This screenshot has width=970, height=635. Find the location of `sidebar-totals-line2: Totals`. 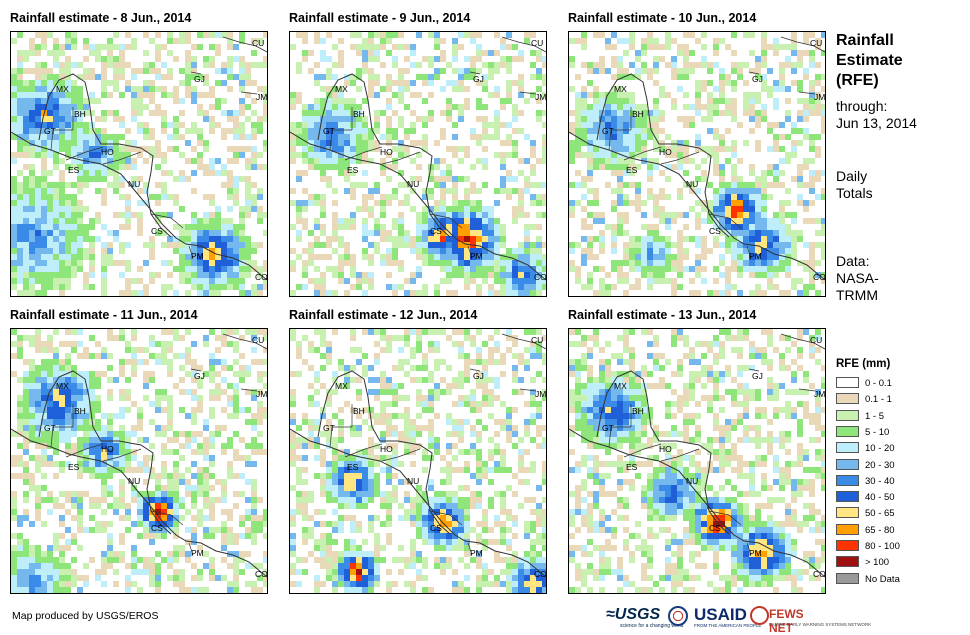

sidebar-totals-line2: Totals is located at coordinates (854, 193).